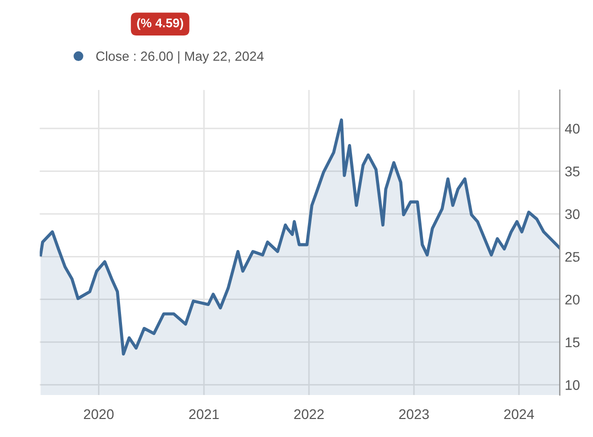 The height and width of the screenshot is (437, 593). I want to click on x-tick-label: 2021, so click(204, 414).